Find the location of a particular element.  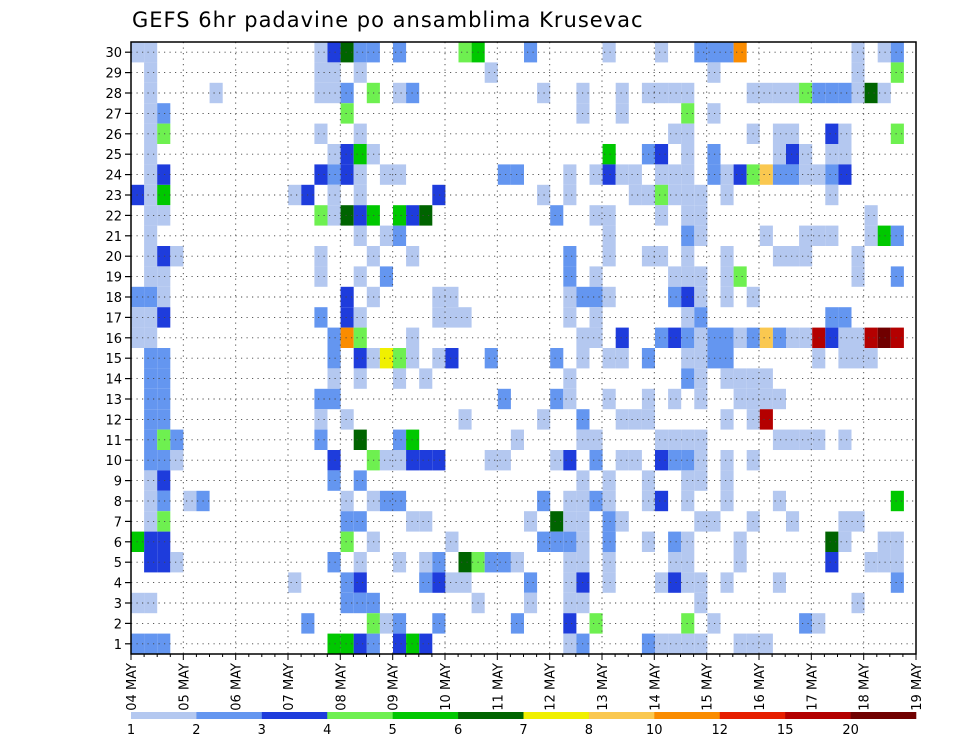

y-tick-label: 30 is located at coordinates (113, 53).